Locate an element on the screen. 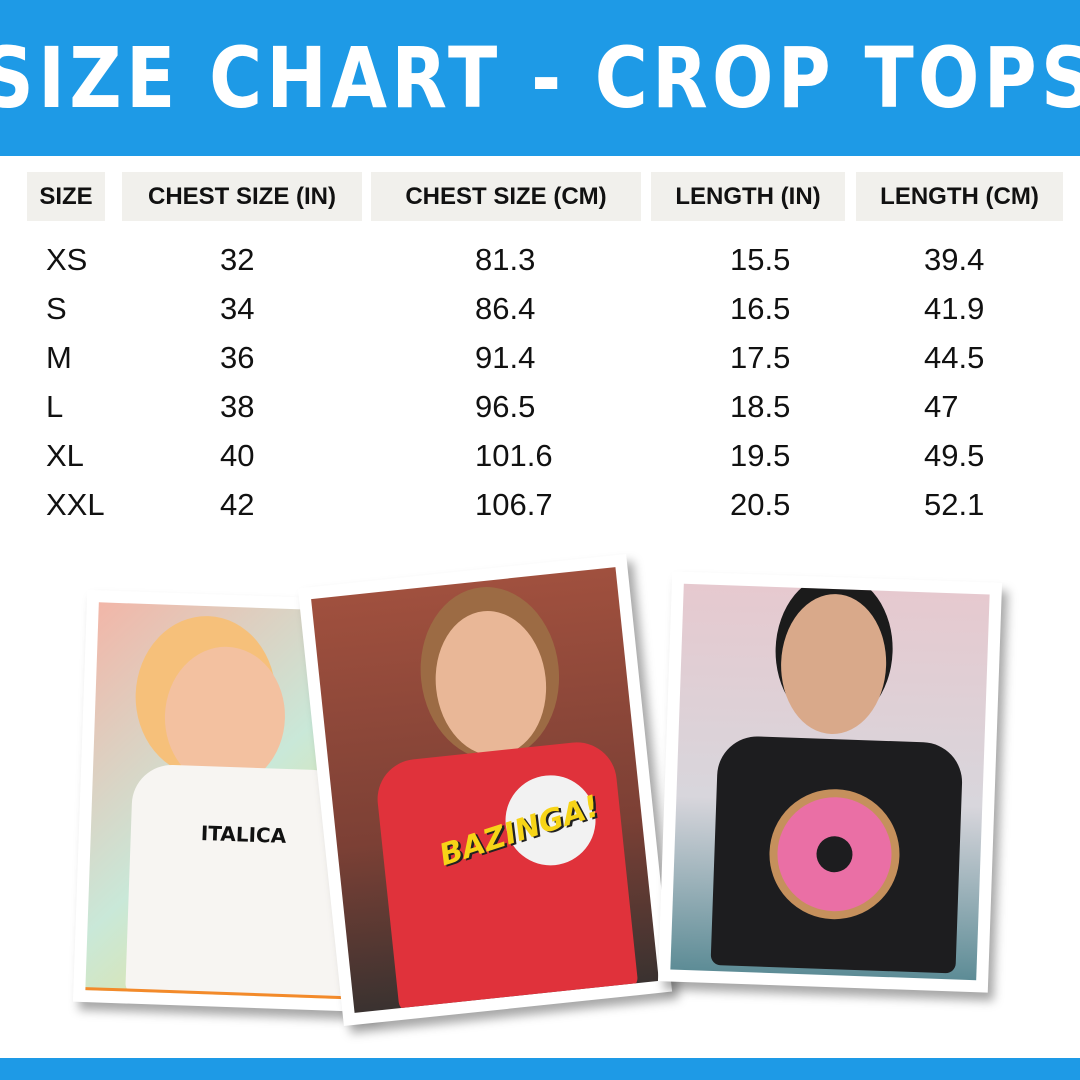 The height and width of the screenshot is (1080, 1080). table-cell: 52.1 is located at coordinates (954, 504).